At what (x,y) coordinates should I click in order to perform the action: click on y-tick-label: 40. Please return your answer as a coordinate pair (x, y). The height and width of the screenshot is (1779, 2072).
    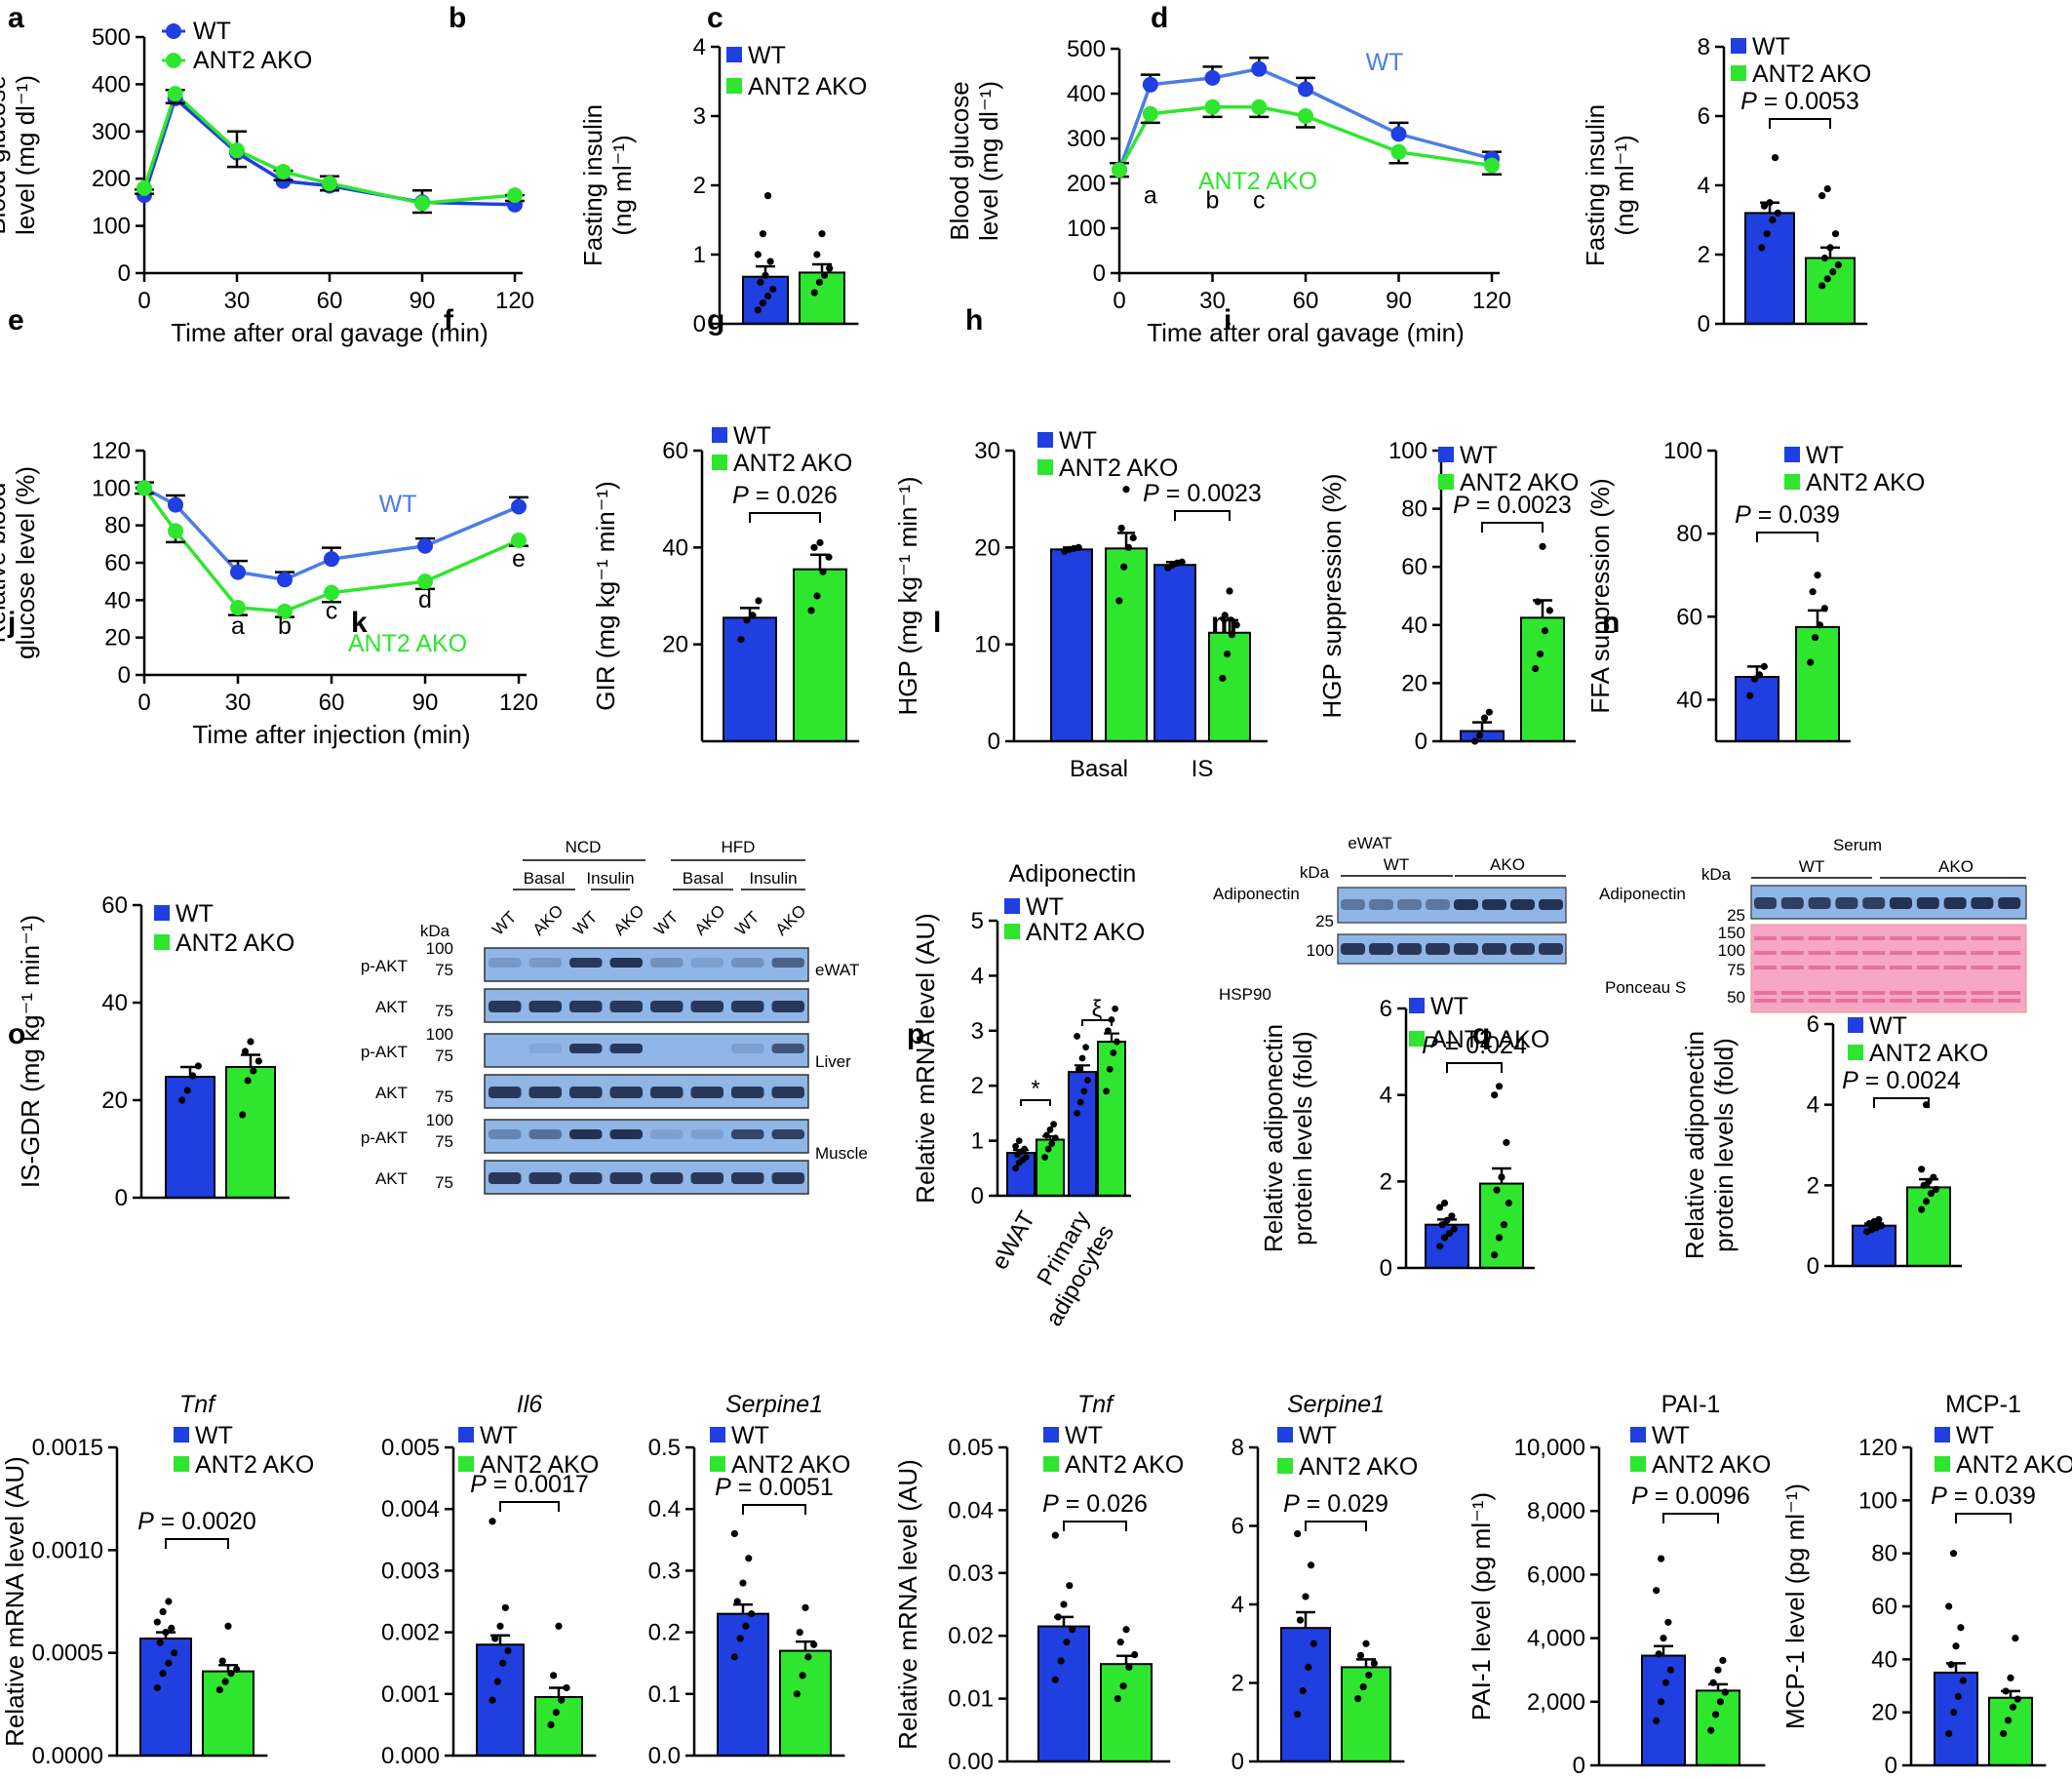
    Looking at the image, I should click on (114, 1003).